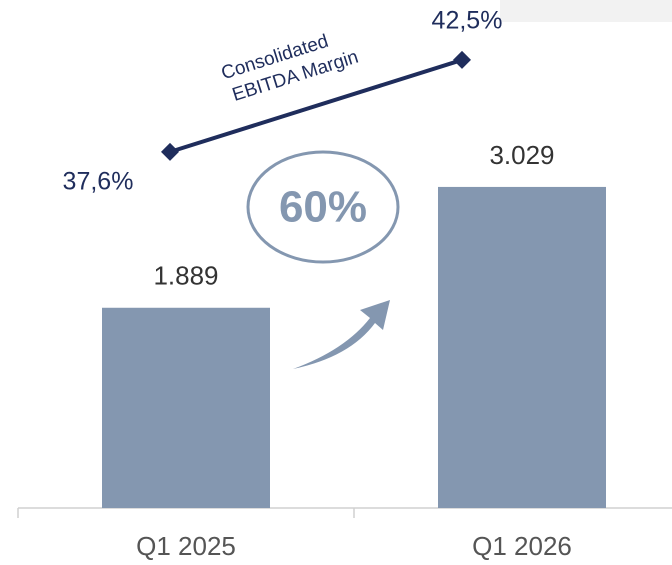  Describe the element at coordinates (185, 276) in the screenshot. I see `bar-value-label: 1.889` at that location.